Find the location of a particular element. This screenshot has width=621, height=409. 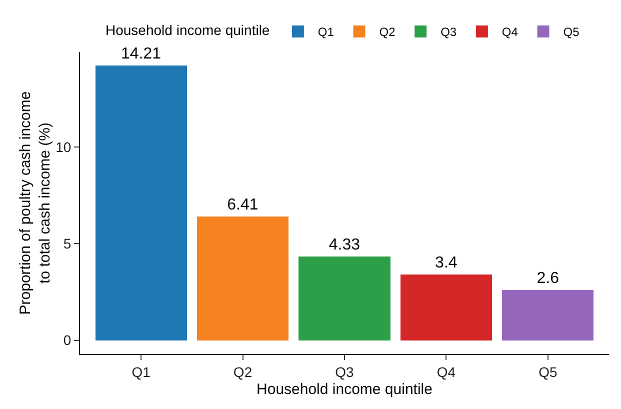

legend-label: Q2 is located at coordinates (387, 32).